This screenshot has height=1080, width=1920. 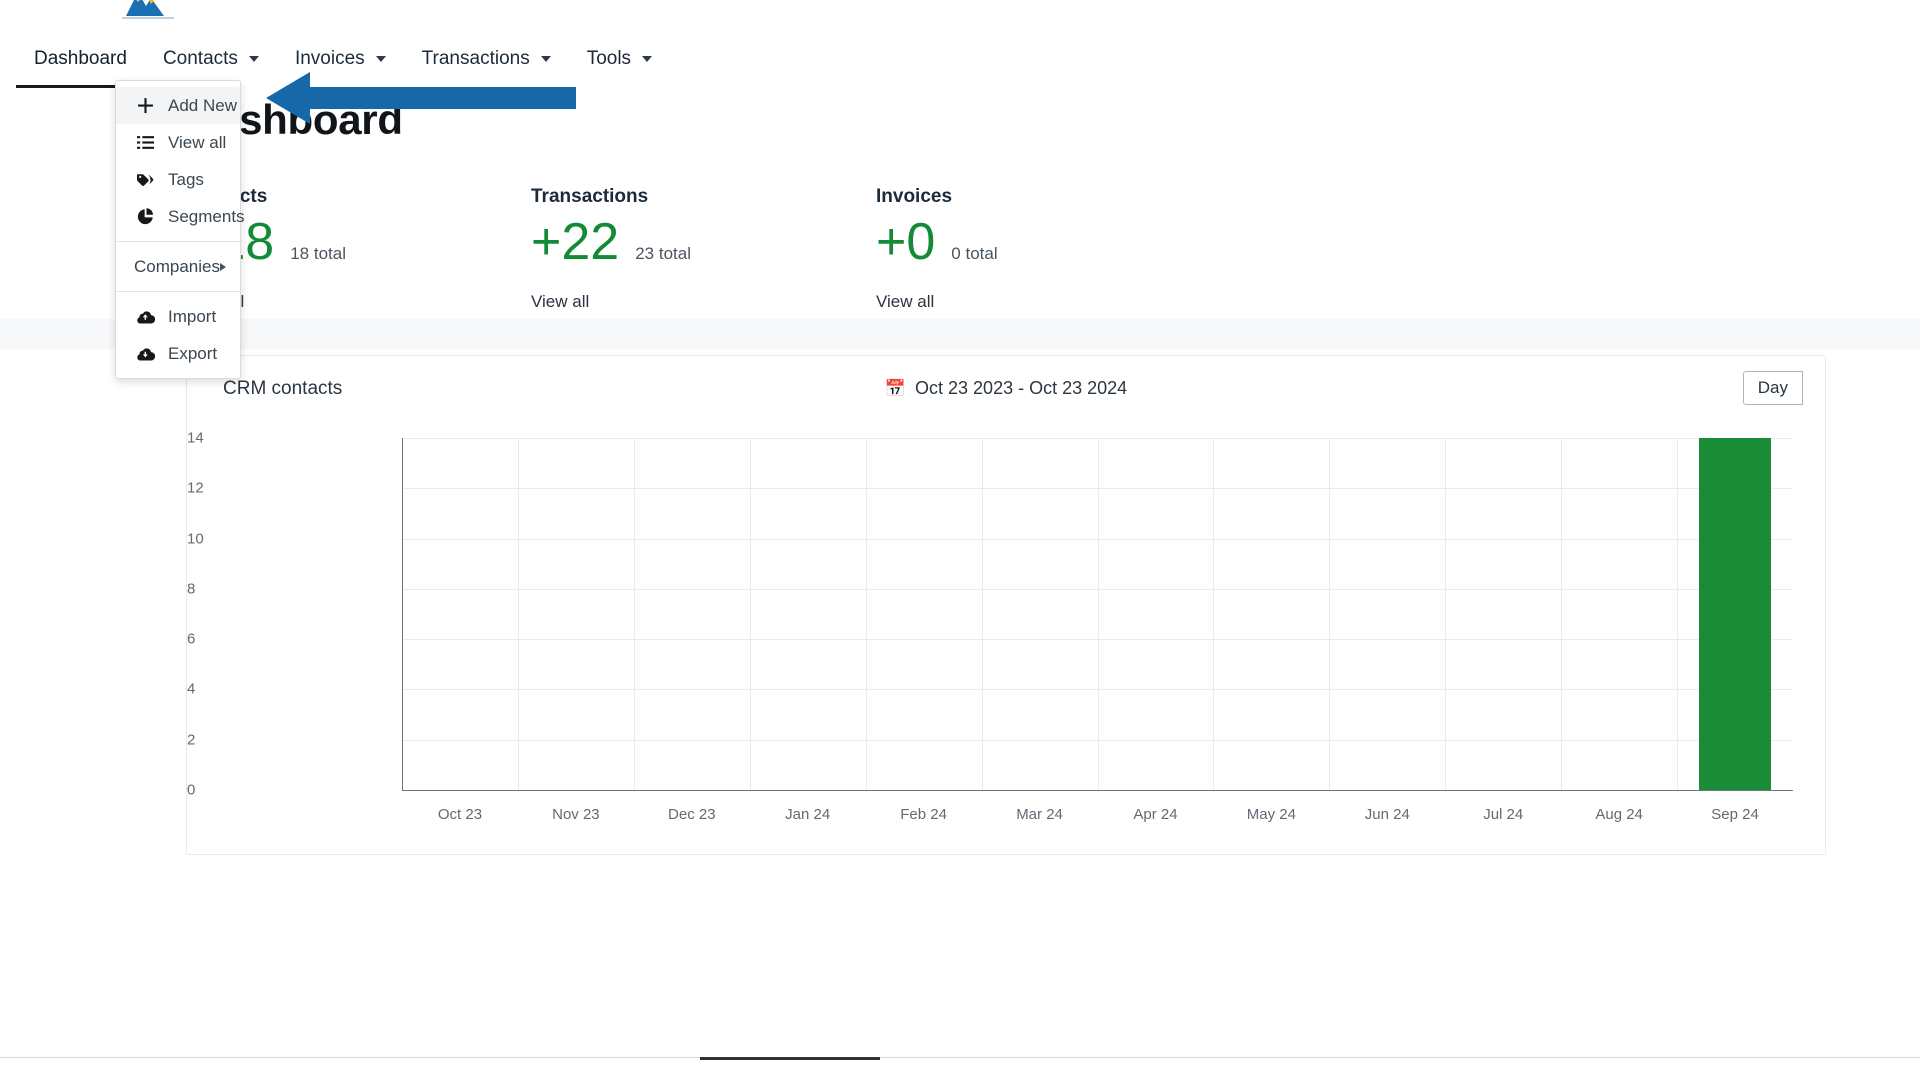 I want to click on menu-item-import: Import, so click(x=178, y=316).